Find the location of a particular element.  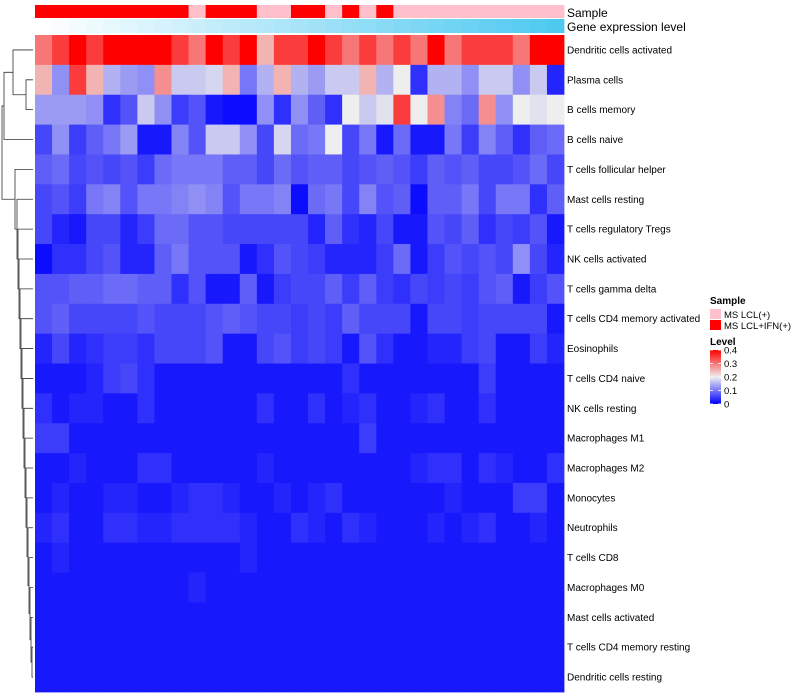

dendrogram-branch is located at coordinates (29, 95).